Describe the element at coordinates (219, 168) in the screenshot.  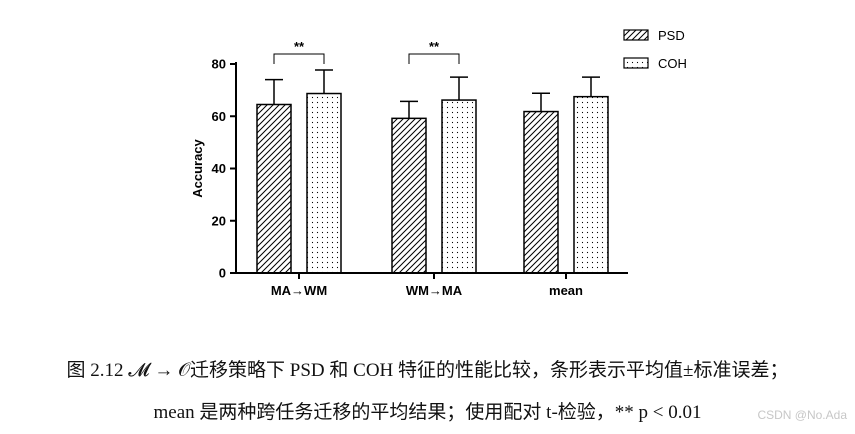
I see `y-tick-label: 40` at that location.